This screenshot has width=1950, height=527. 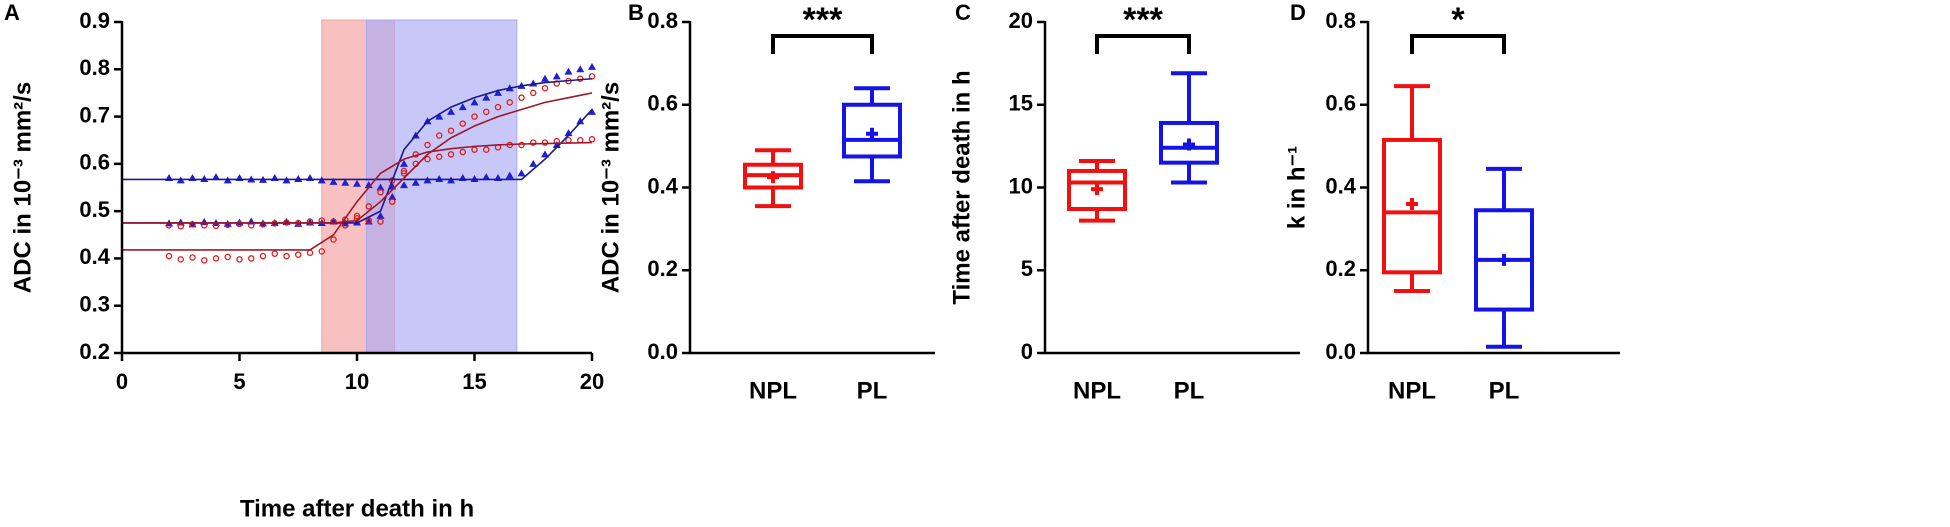 I want to click on y-tick-label: 15, so click(x=1021, y=103).